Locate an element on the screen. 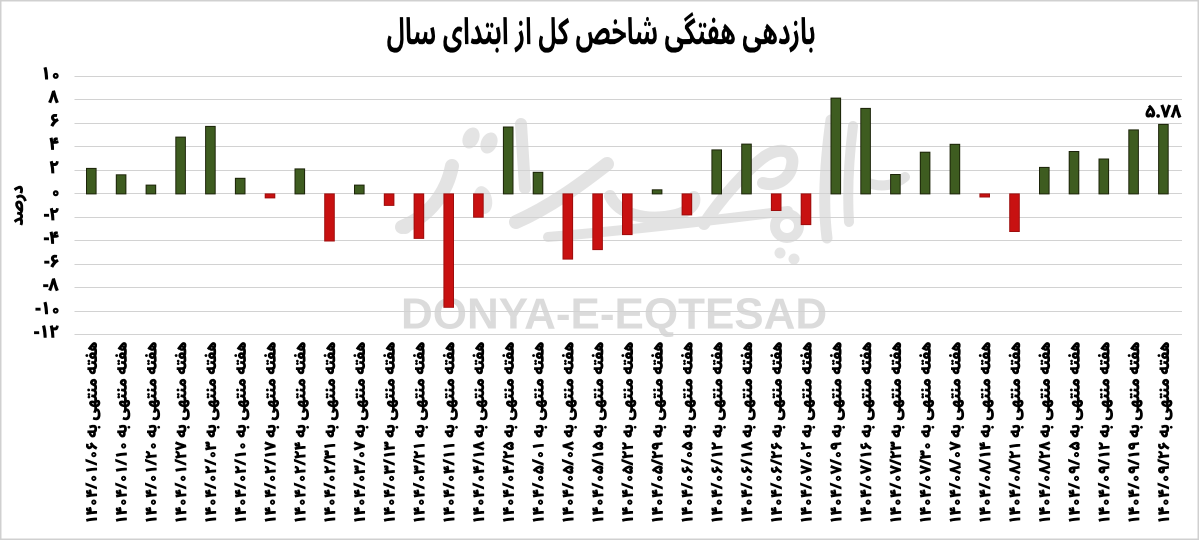 The height and width of the screenshot is (541, 1200). svg-text: DONYA-E-EQTESAD is located at coordinates (614, 314).